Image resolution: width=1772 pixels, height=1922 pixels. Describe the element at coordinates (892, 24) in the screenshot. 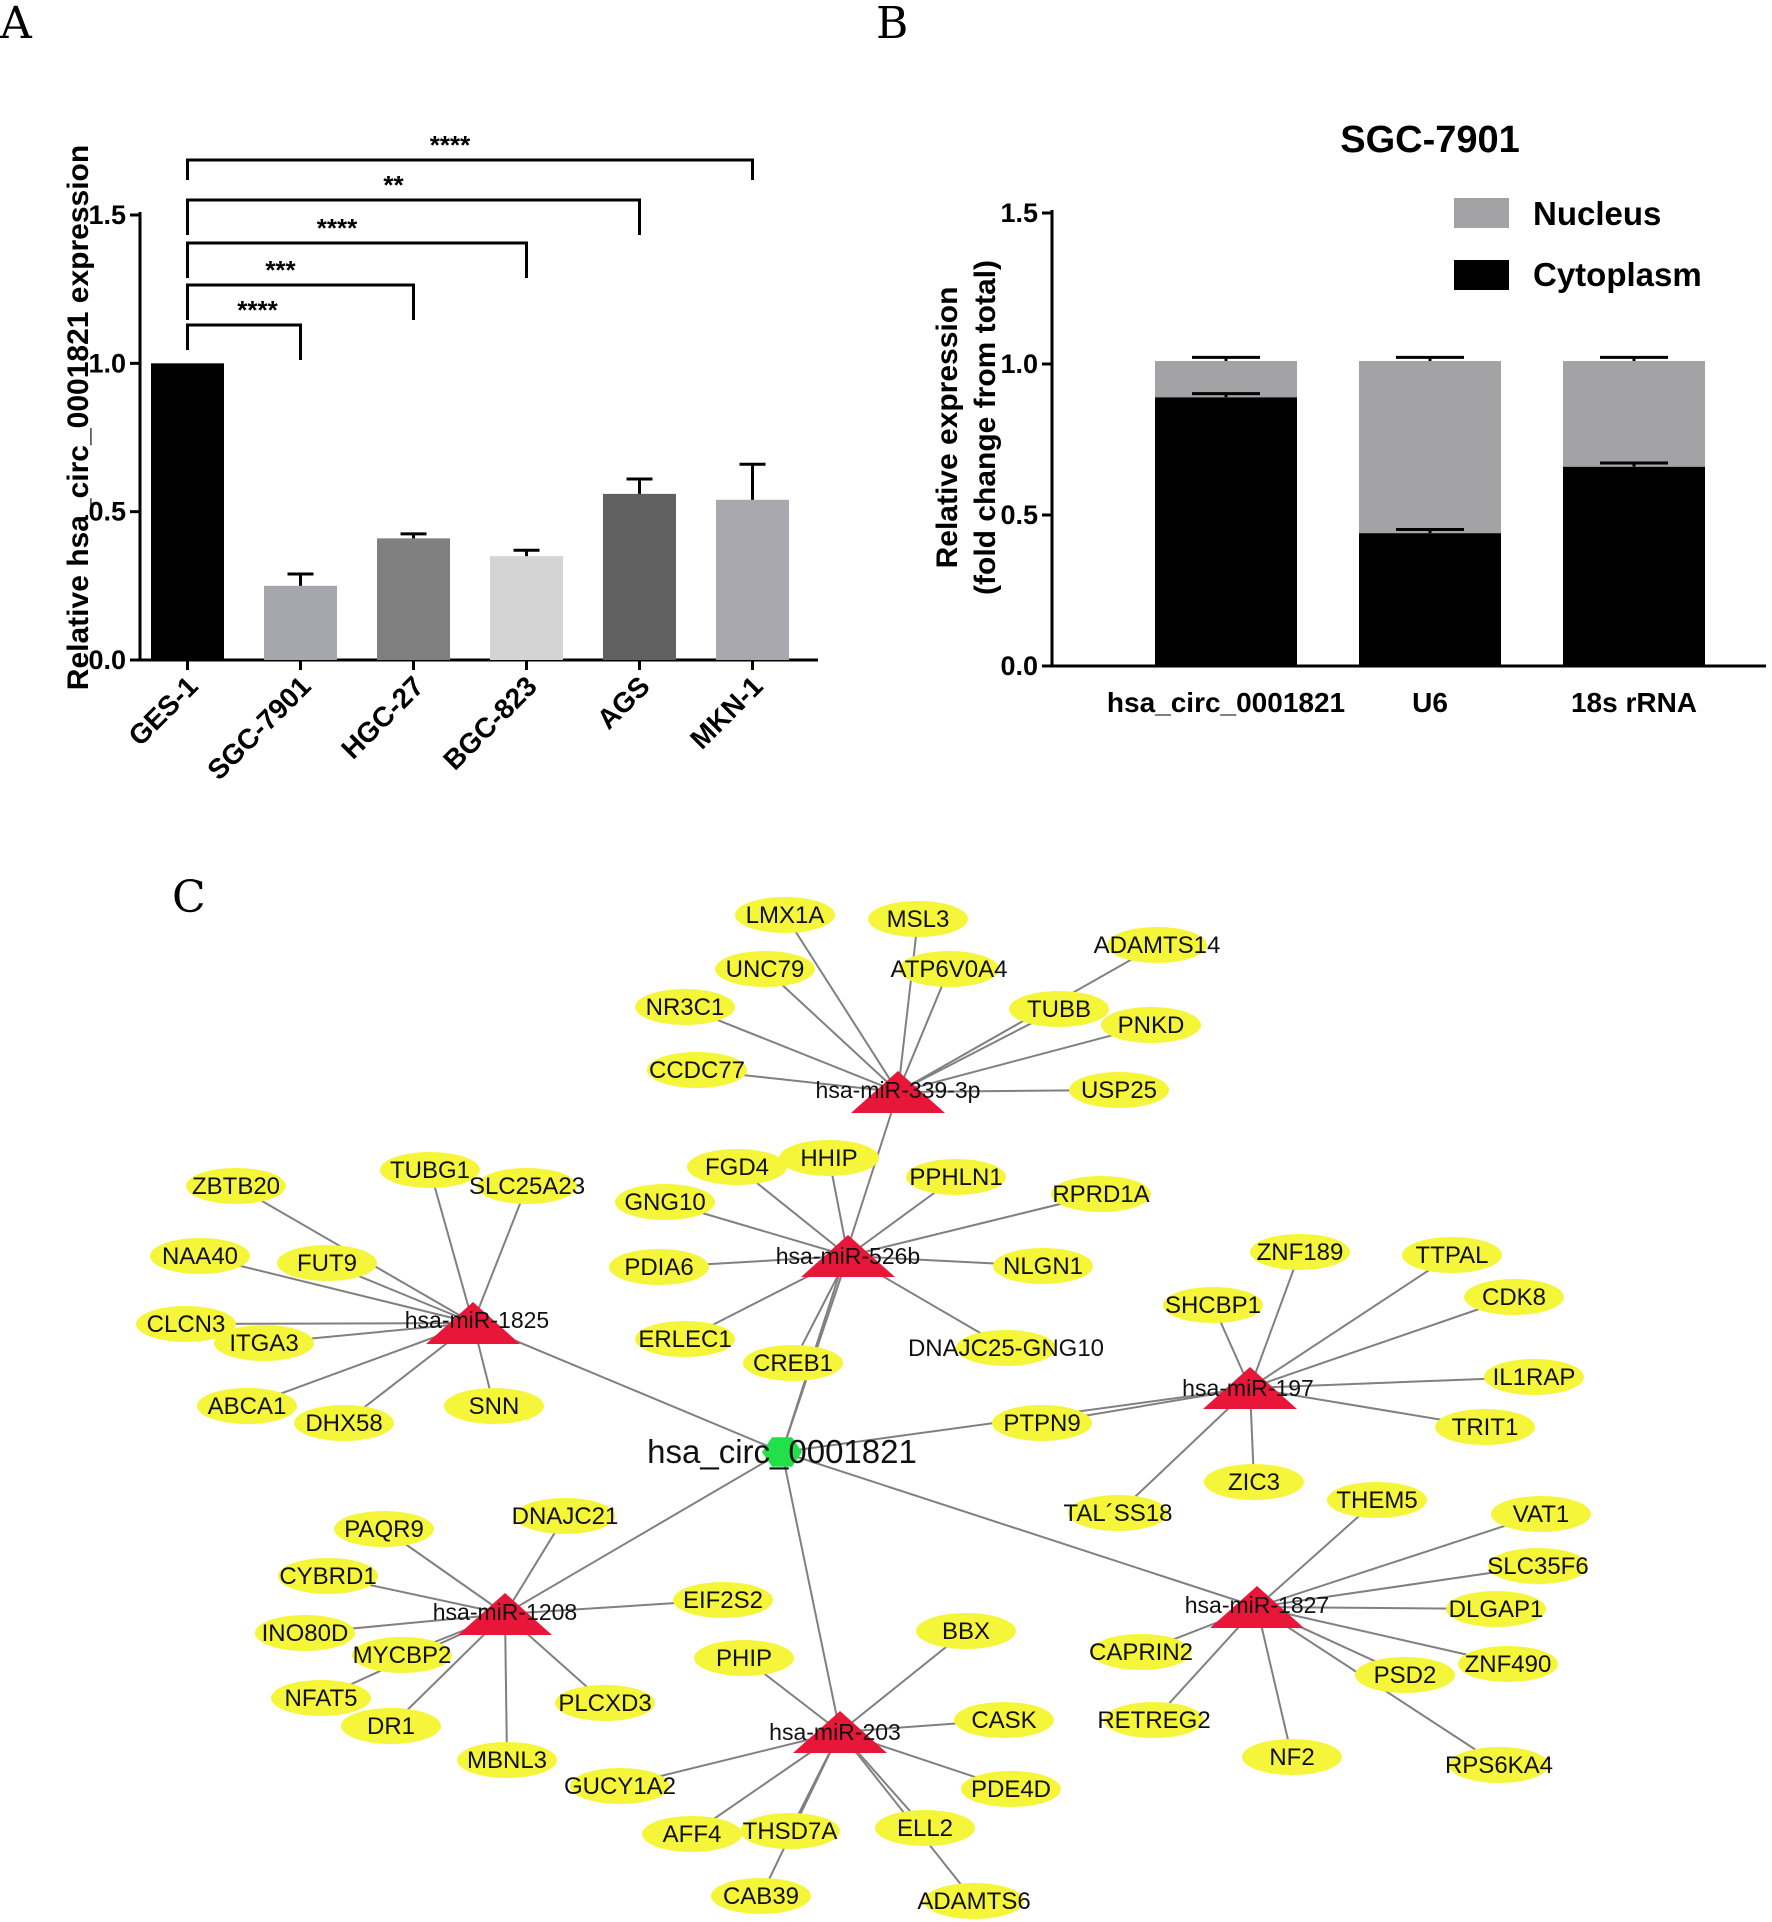

I see `panel-letter-b: B` at that location.